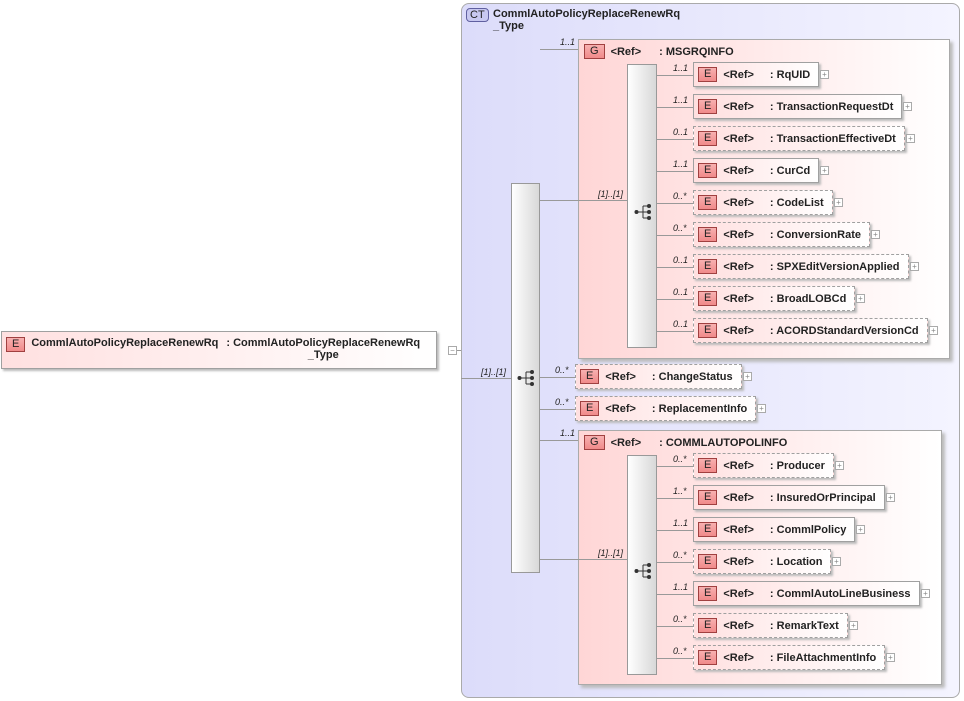 The height and width of the screenshot is (701, 964). I want to click on element-name: : Producer, so click(797, 465).